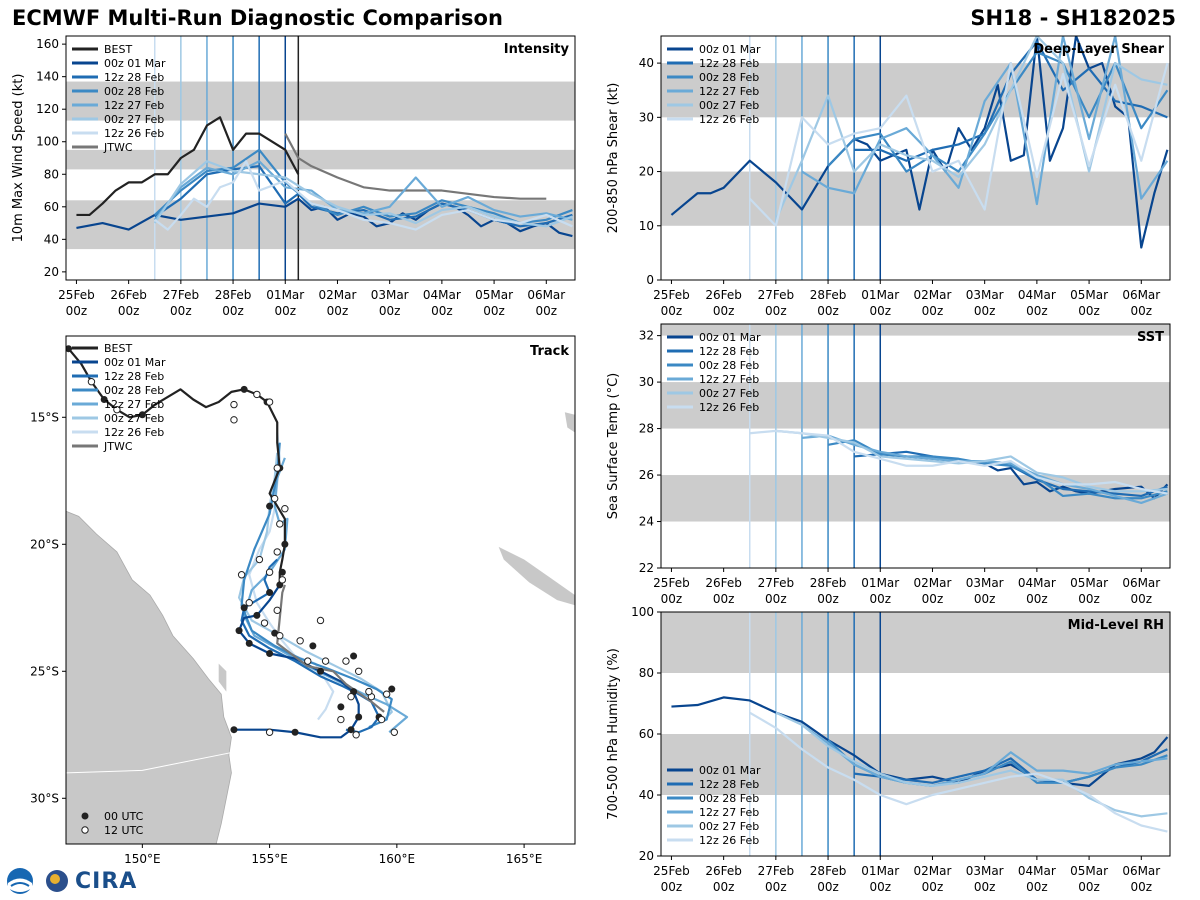 This screenshot has width=1200, height=900. What do you see at coordinates (646, 522) in the screenshot?
I see `y-tick-label: 24` at bounding box center [646, 522].